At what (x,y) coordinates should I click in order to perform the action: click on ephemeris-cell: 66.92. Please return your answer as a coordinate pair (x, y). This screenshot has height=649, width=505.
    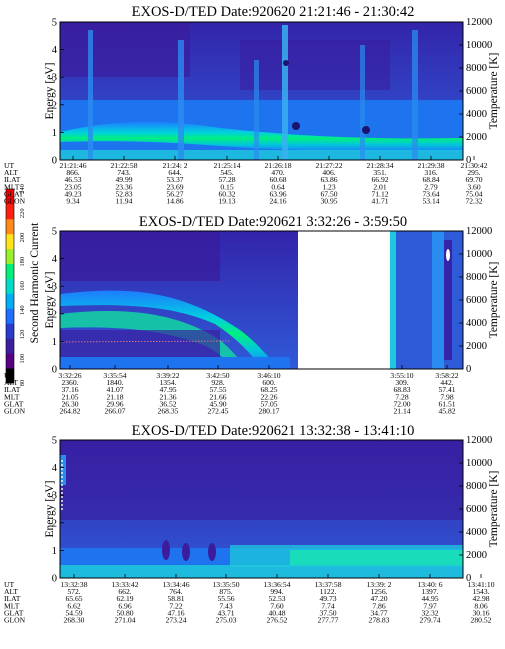
    Looking at the image, I should click on (379, 179).